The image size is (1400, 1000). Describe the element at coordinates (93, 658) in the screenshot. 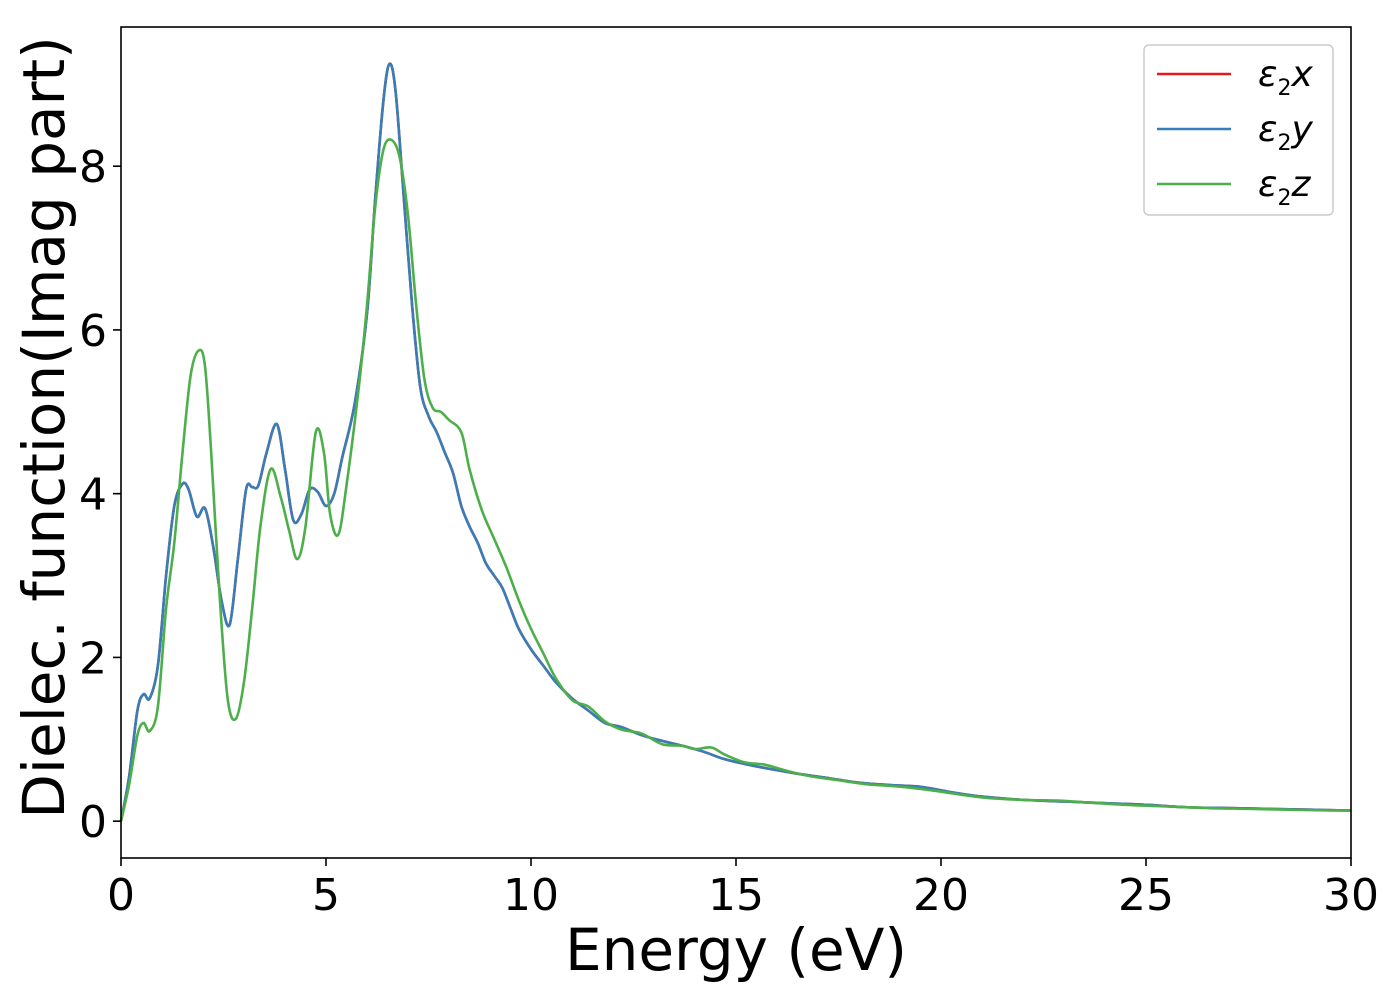

I see `y-tick-label: 2` at that location.